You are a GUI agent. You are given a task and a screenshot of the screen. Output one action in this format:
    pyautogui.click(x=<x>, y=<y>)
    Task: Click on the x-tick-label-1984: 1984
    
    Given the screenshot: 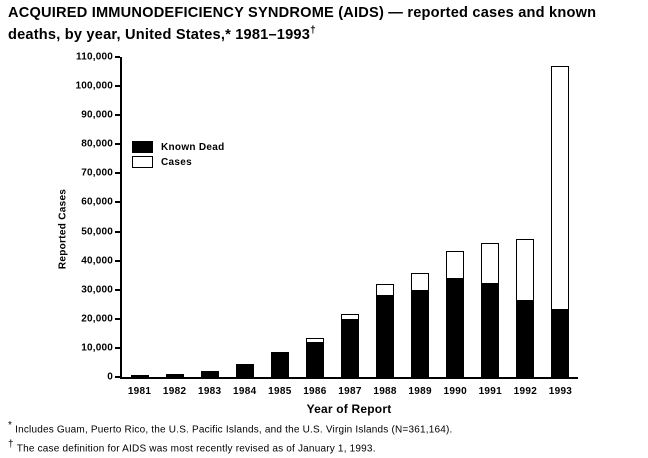 What is the action you would take?
    pyautogui.click(x=245, y=391)
    